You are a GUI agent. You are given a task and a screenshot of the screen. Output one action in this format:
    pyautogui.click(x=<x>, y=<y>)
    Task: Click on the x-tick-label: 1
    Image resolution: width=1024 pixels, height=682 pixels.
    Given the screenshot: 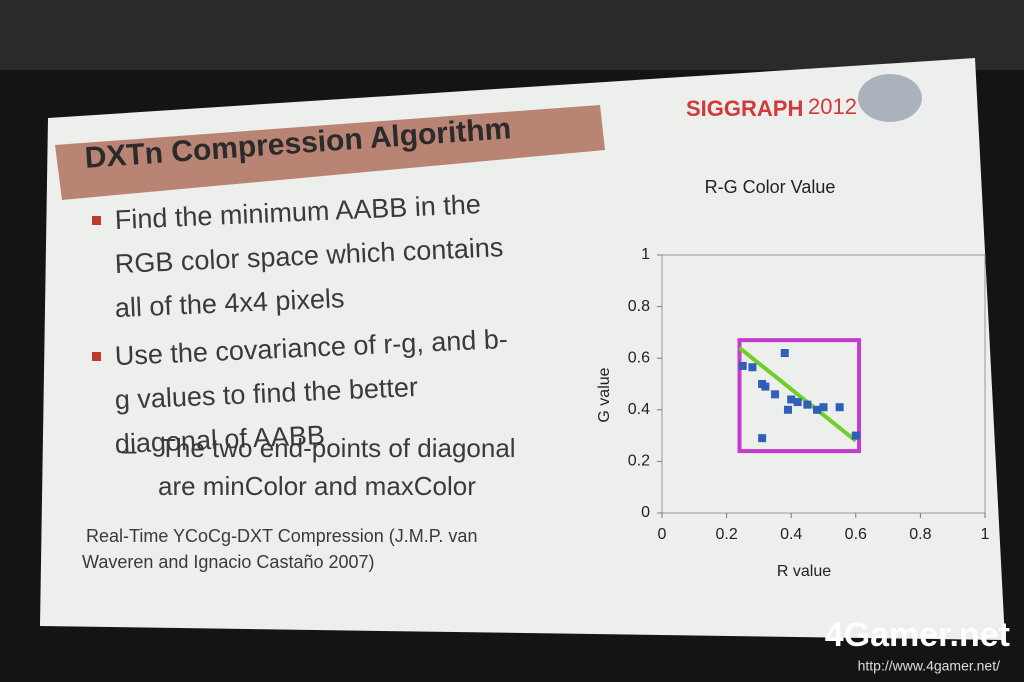 What is the action you would take?
    pyautogui.click(x=985, y=534)
    